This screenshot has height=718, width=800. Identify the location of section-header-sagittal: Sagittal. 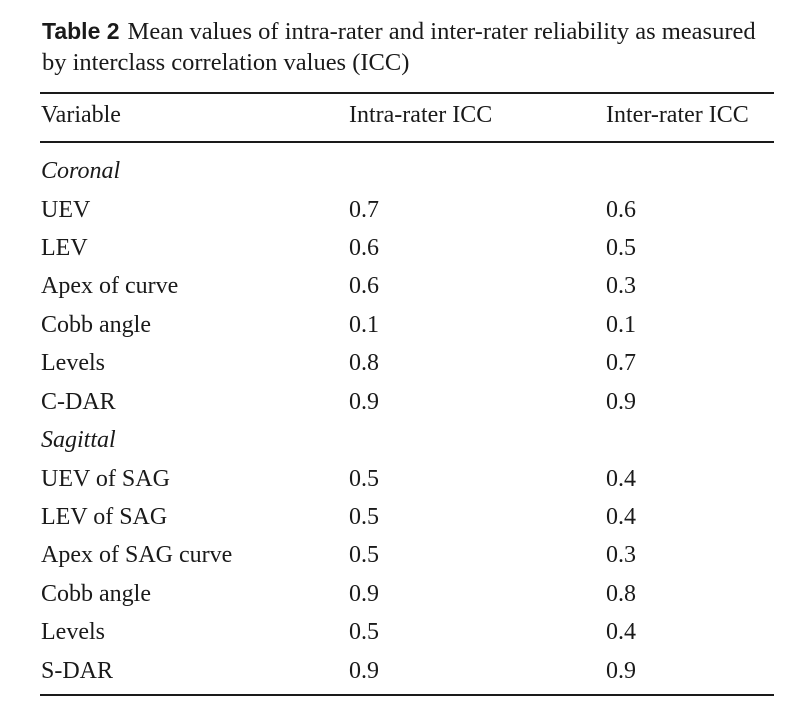
(400, 440).